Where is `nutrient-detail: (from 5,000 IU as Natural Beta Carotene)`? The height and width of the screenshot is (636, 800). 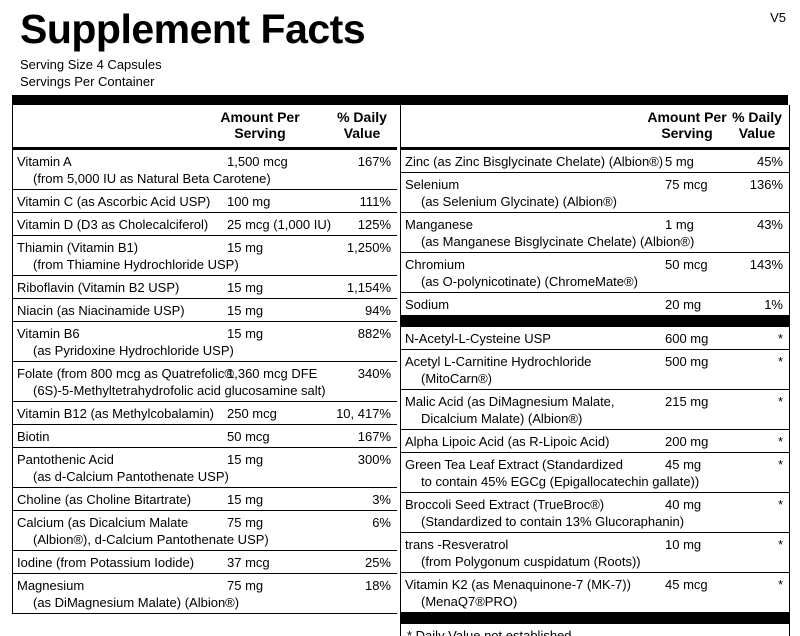
nutrient-detail: (from 5,000 IU as Natural Beta Carotene) is located at coordinates (152, 178).